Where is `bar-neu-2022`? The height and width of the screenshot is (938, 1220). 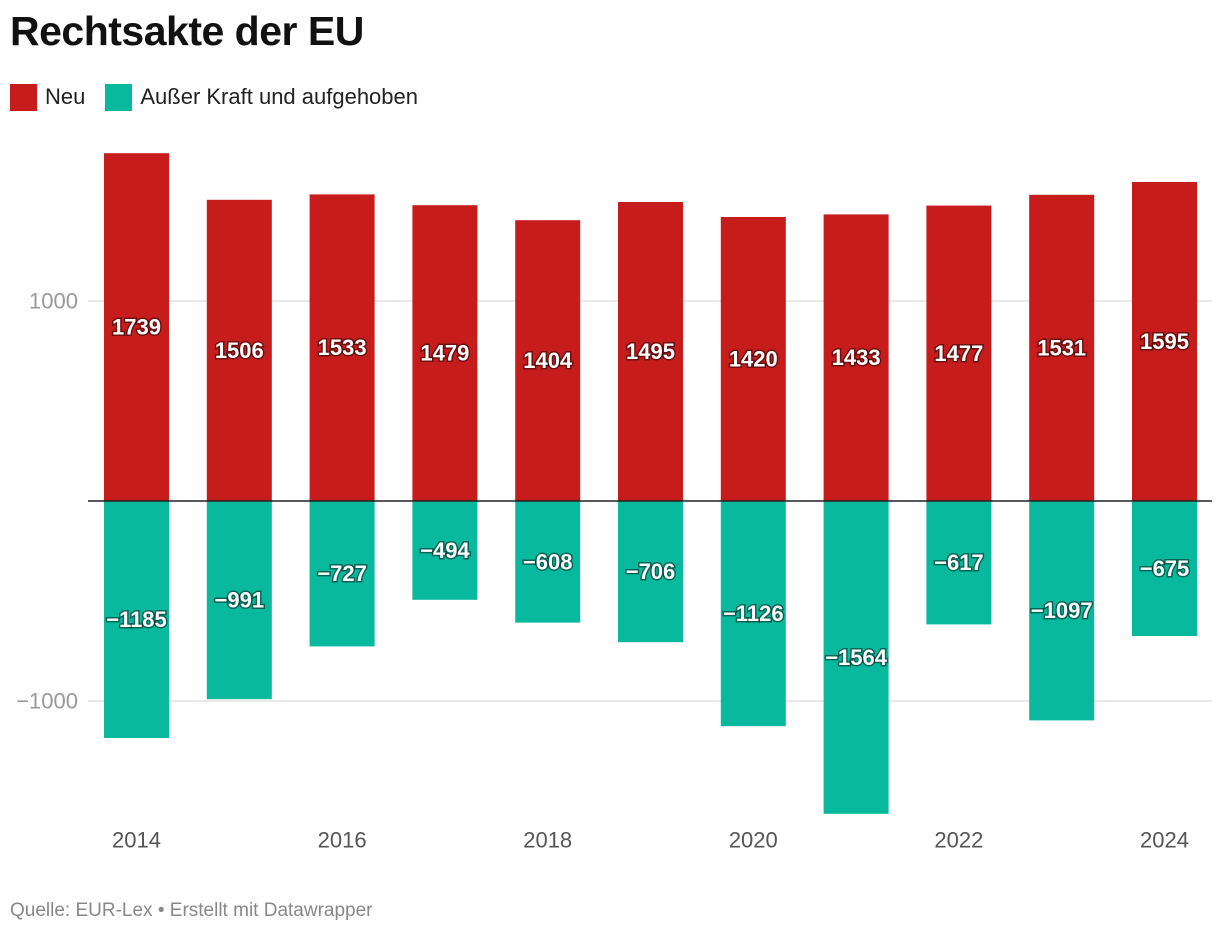
bar-neu-2022 is located at coordinates (959, 353).